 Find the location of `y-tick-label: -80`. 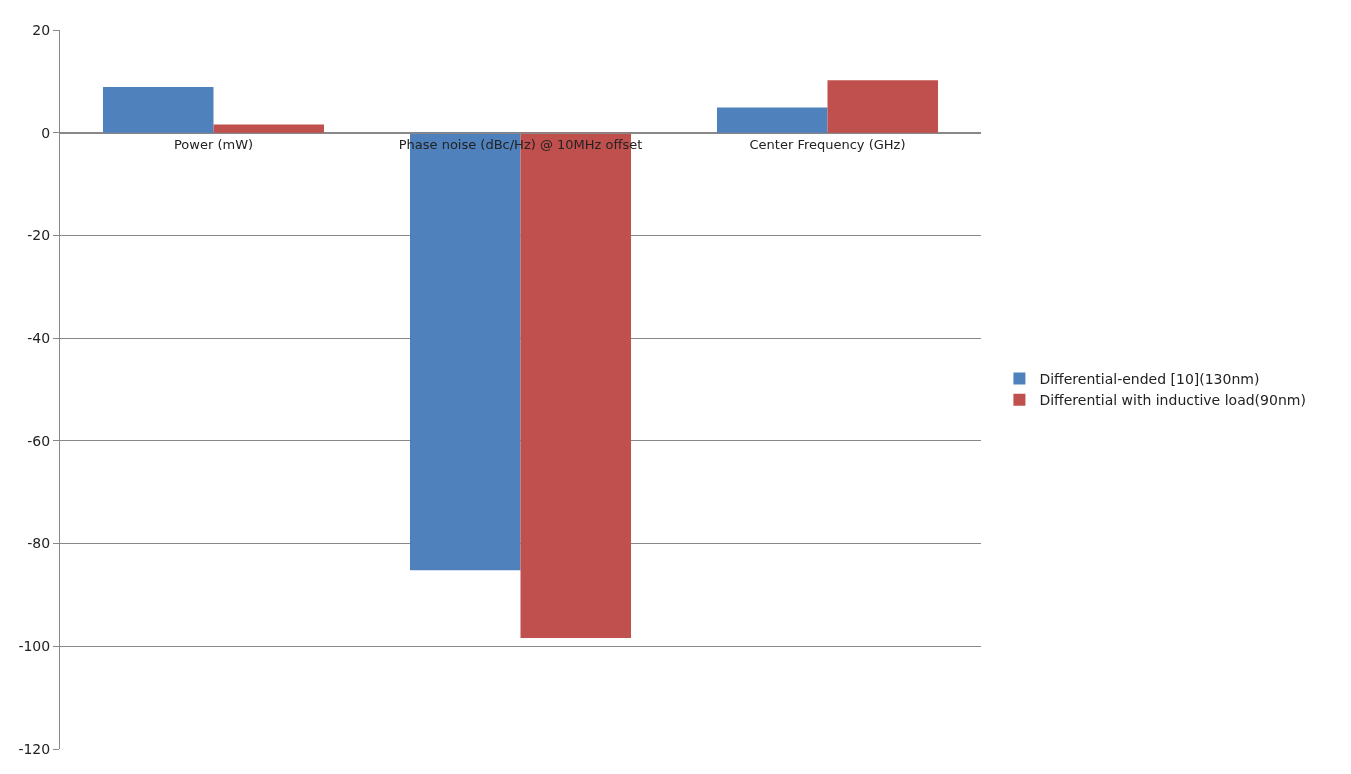

y-tick-label: -80 is located at coordinates (39, 543).